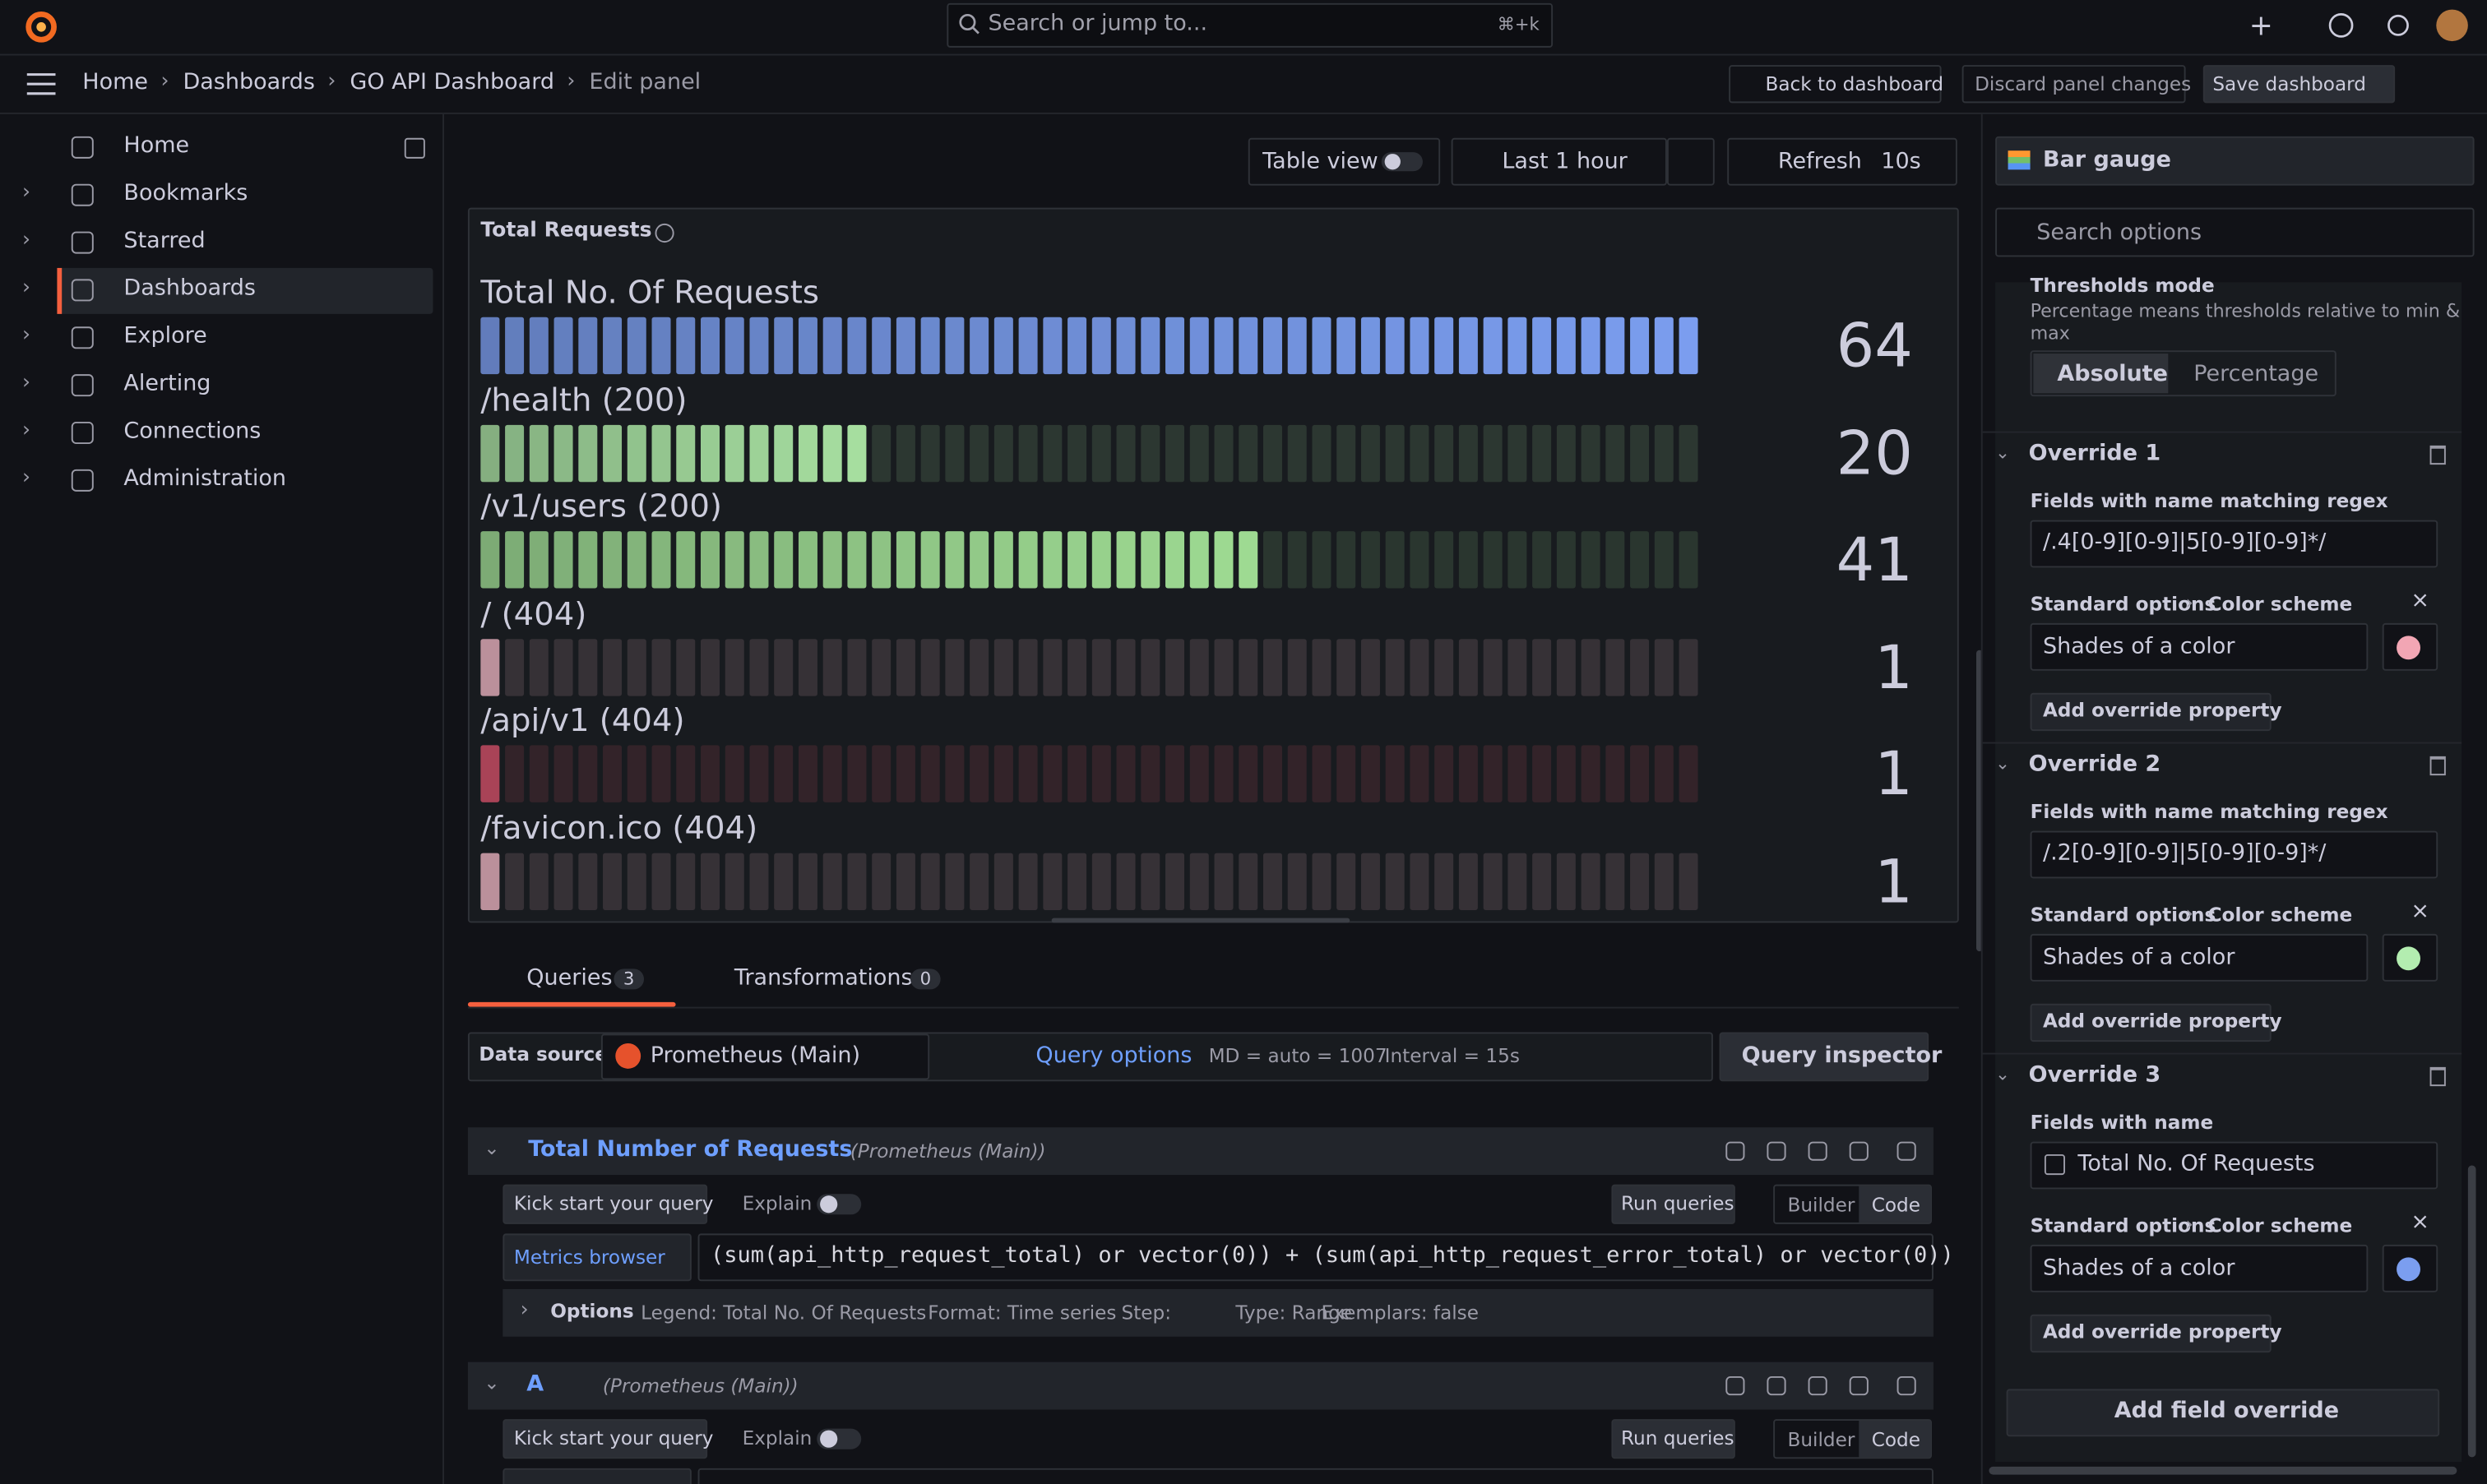  What do you see at coordinates (2112, 374) in the screenshot?
I see `mode-option: Absolute` at bounding box center [2112, 374].